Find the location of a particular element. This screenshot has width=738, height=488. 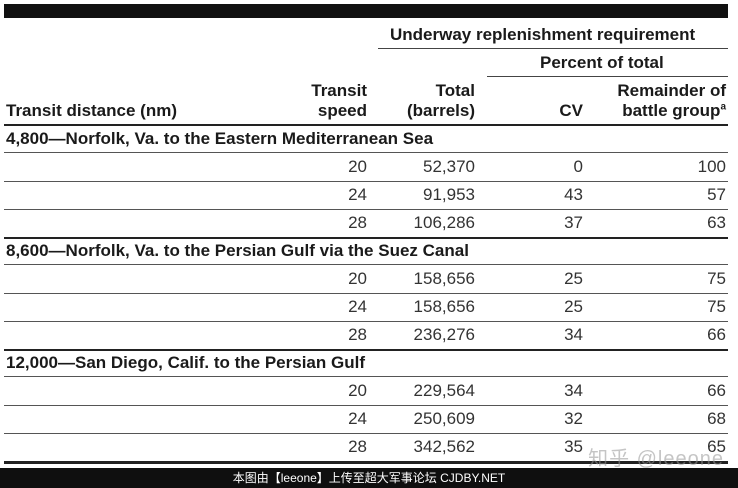

cell-total: 229,564 is located at coordinates (444, 390).